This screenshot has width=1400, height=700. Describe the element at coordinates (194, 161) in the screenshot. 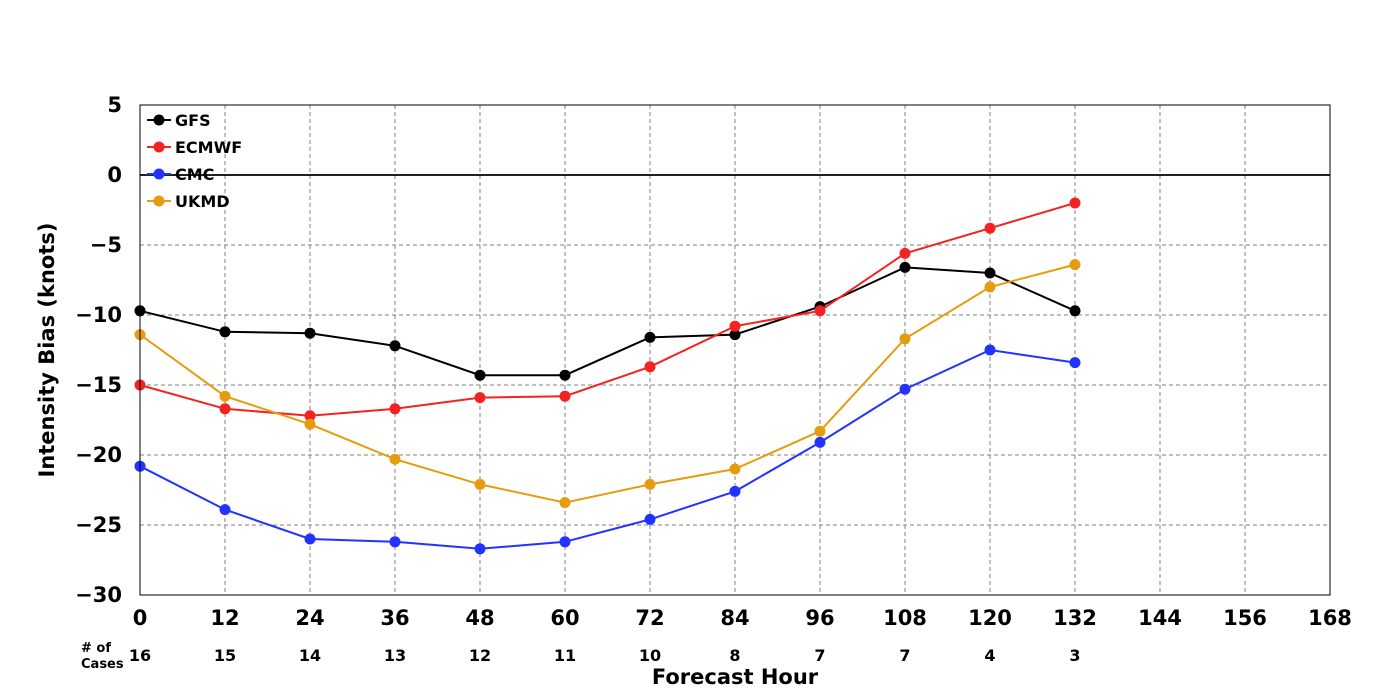

I see `legend: GFS ECMWF CMC UKMD` at that location.